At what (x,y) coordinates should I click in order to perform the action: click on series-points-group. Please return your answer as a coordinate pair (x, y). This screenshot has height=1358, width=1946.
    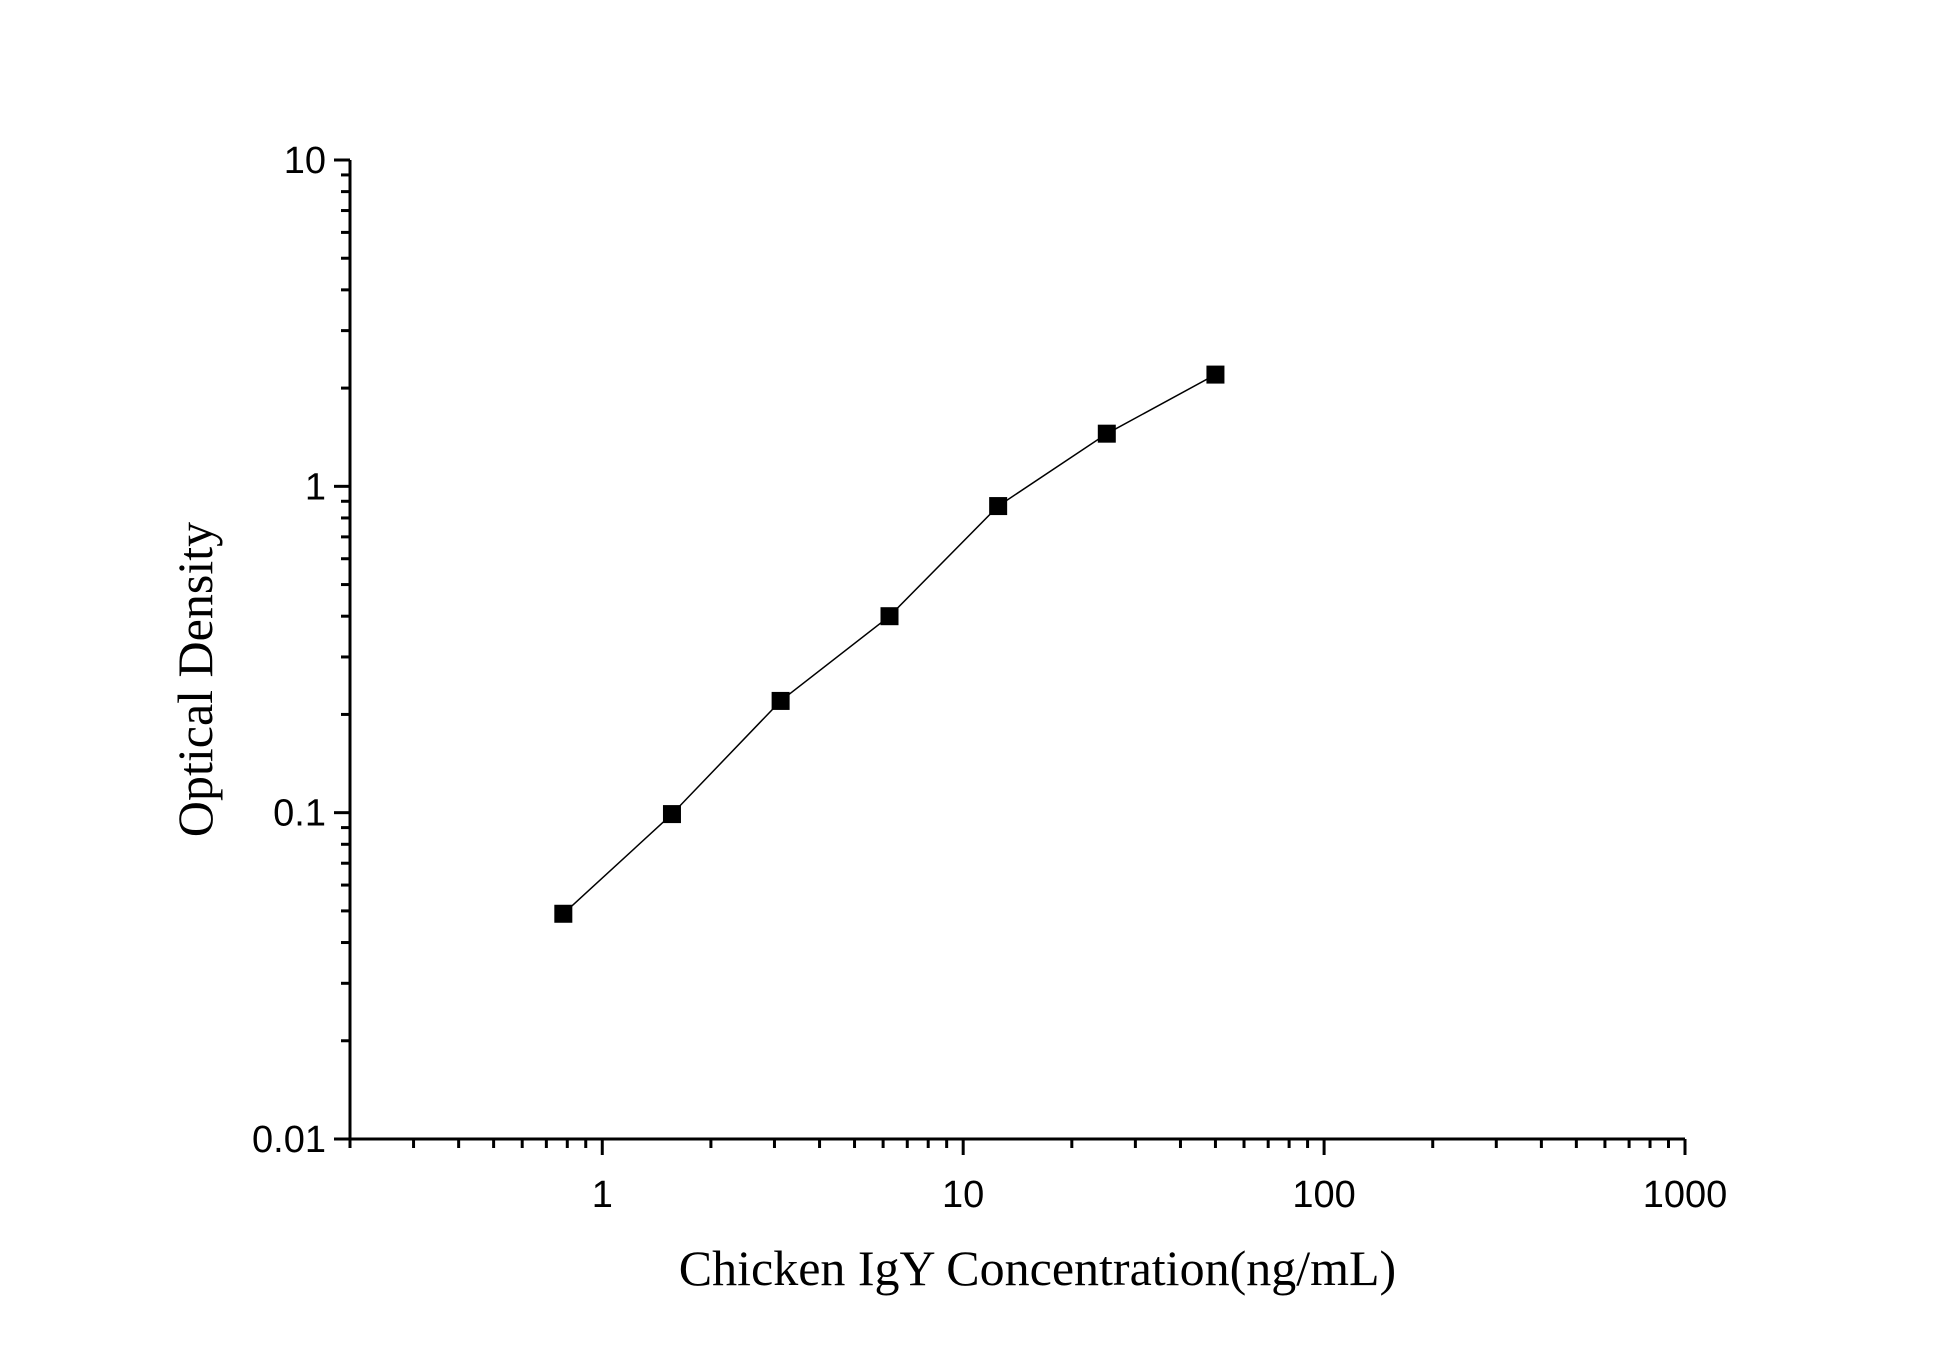
    Looking at the image, I should click on (889, 644).